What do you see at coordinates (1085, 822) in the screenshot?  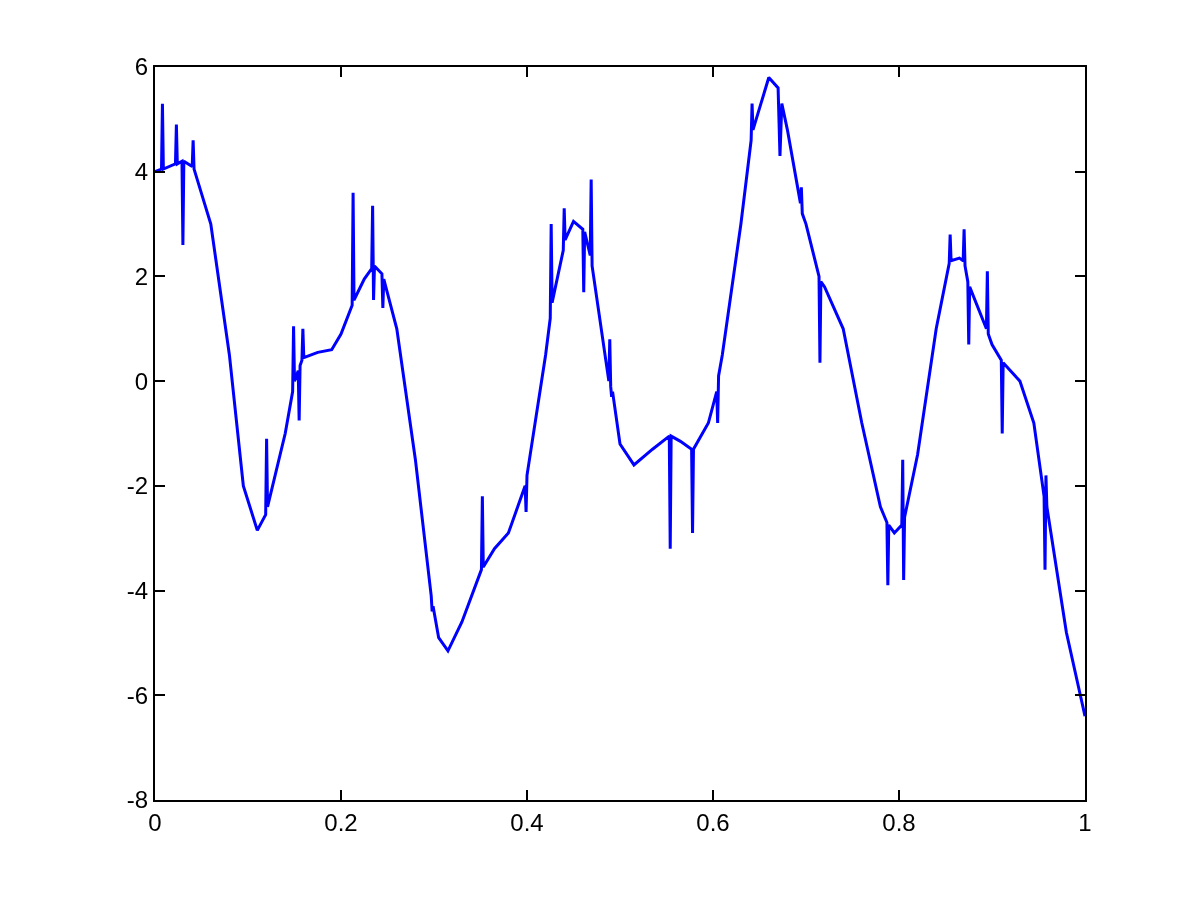 I see `x-tick-label: 1` at bounding box center [1085, 822].